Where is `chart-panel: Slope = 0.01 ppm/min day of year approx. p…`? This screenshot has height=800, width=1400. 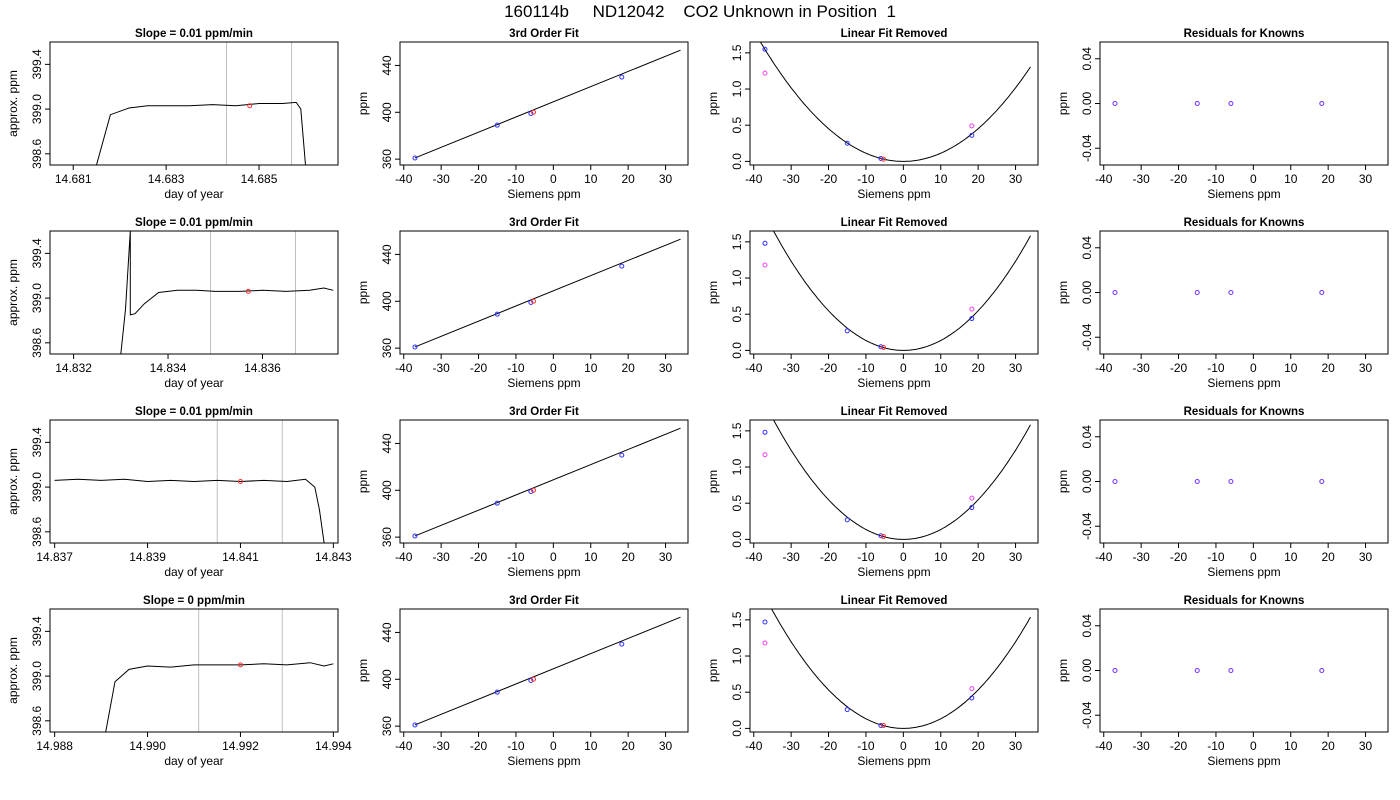
chart-panel: Slope = 0.01 ppm/min day of year approx. p… is located at coordinates (176, 478).